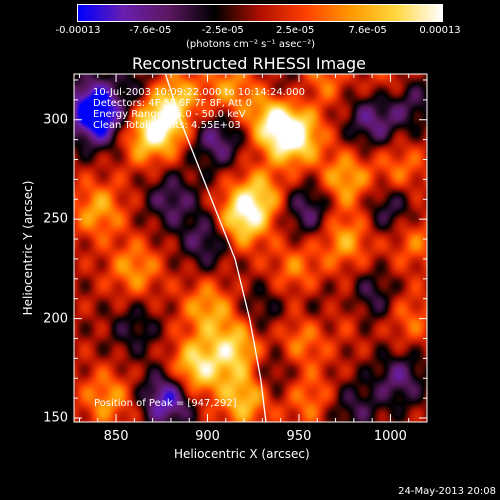  I want to click on x-tick-label: 1000, so click(390, 436).